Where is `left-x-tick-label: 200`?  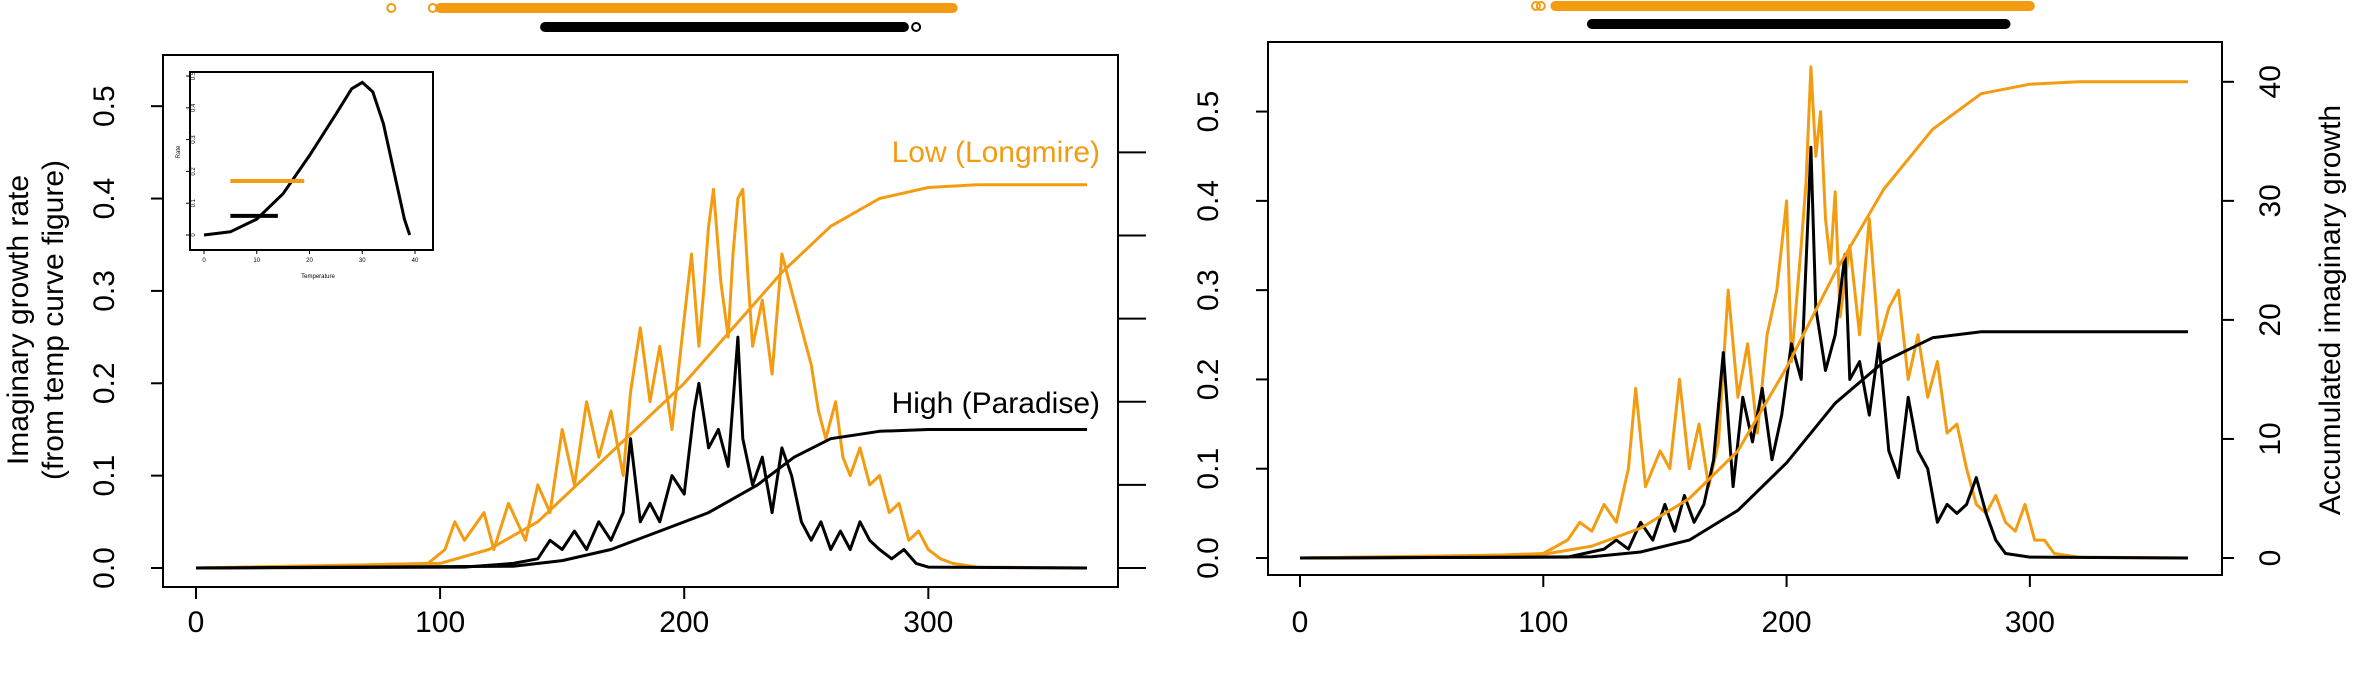
left-x-tick-label: 200 is located at coordinates (684, 622).